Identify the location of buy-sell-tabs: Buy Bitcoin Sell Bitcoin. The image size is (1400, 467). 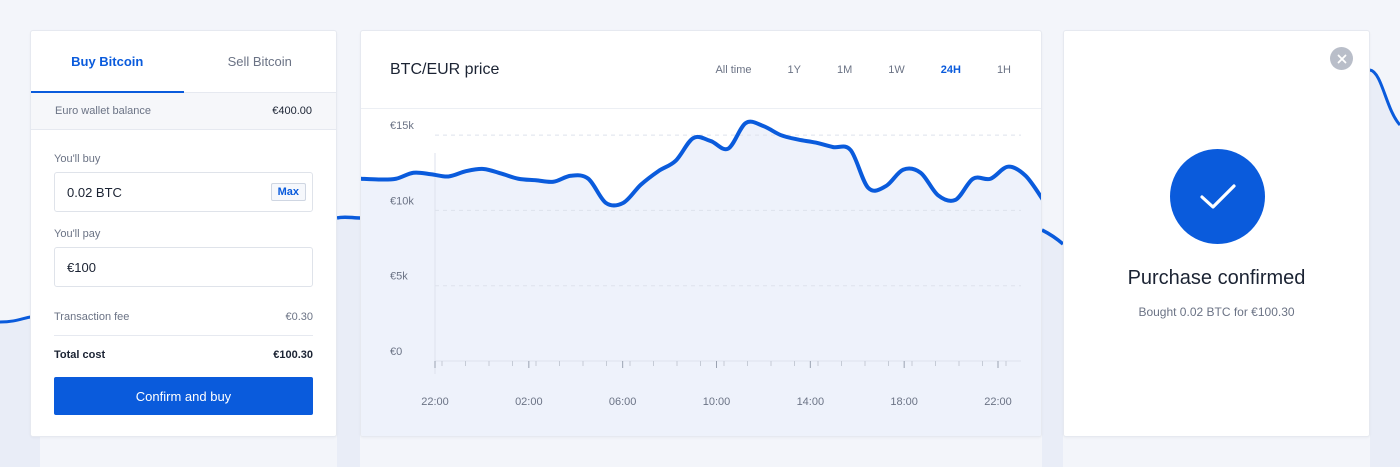
(183, 62).